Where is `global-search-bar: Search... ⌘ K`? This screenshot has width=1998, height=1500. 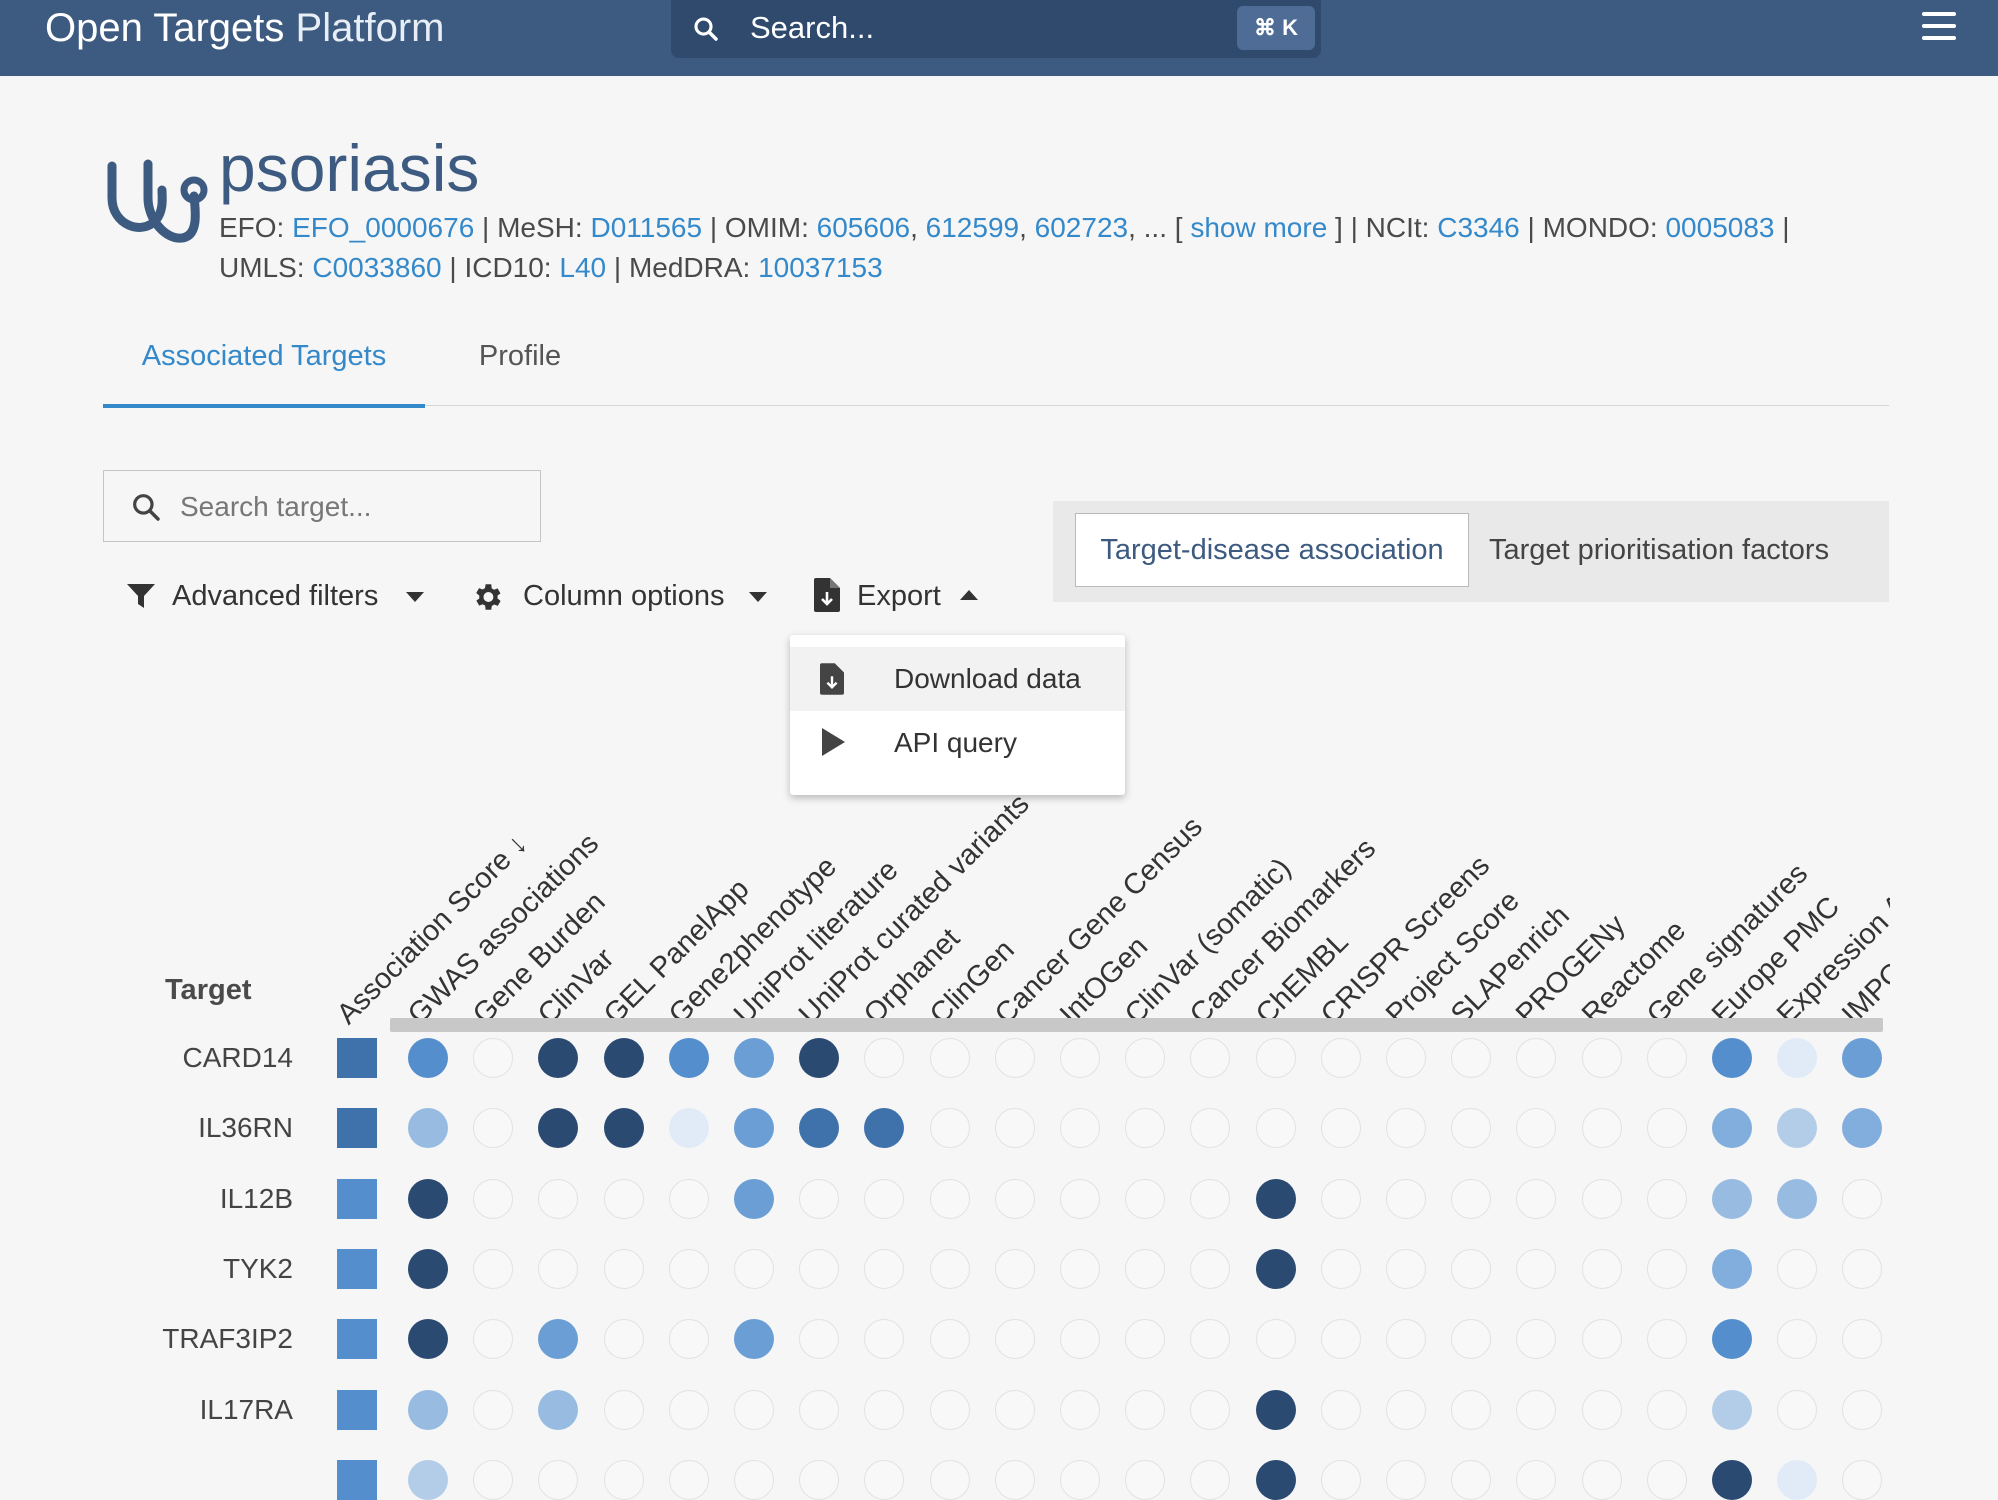 global-search-bar: Search... ⌘ K is located at coordinates (996, 29).